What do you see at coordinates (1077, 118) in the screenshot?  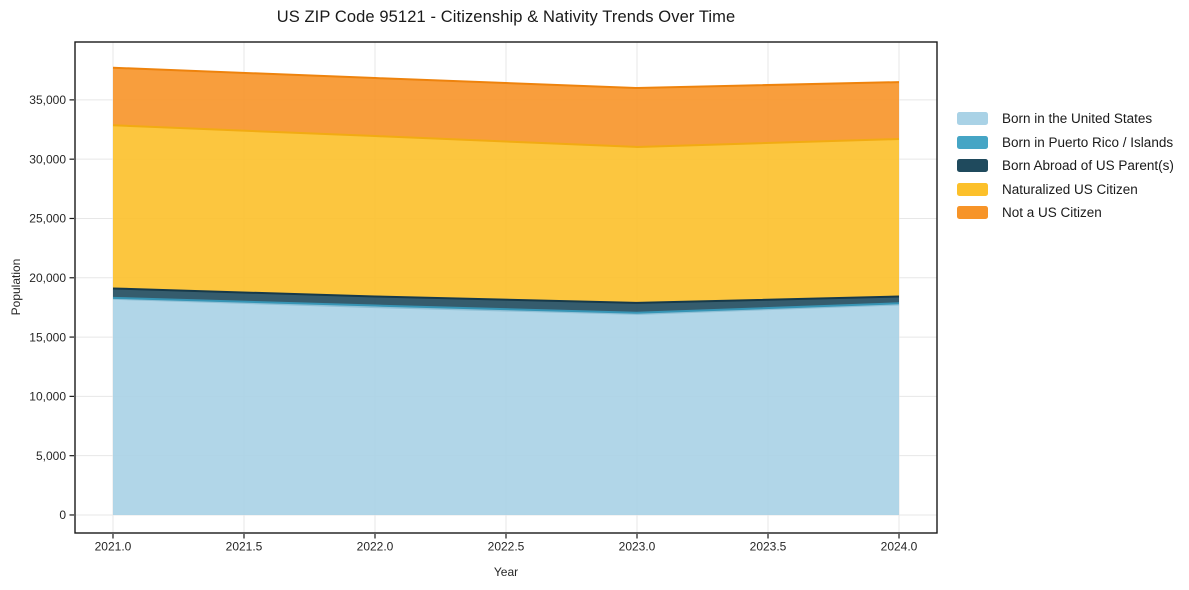 I see `legend-label: Born in the United States` at bounding box center [1077, 118].